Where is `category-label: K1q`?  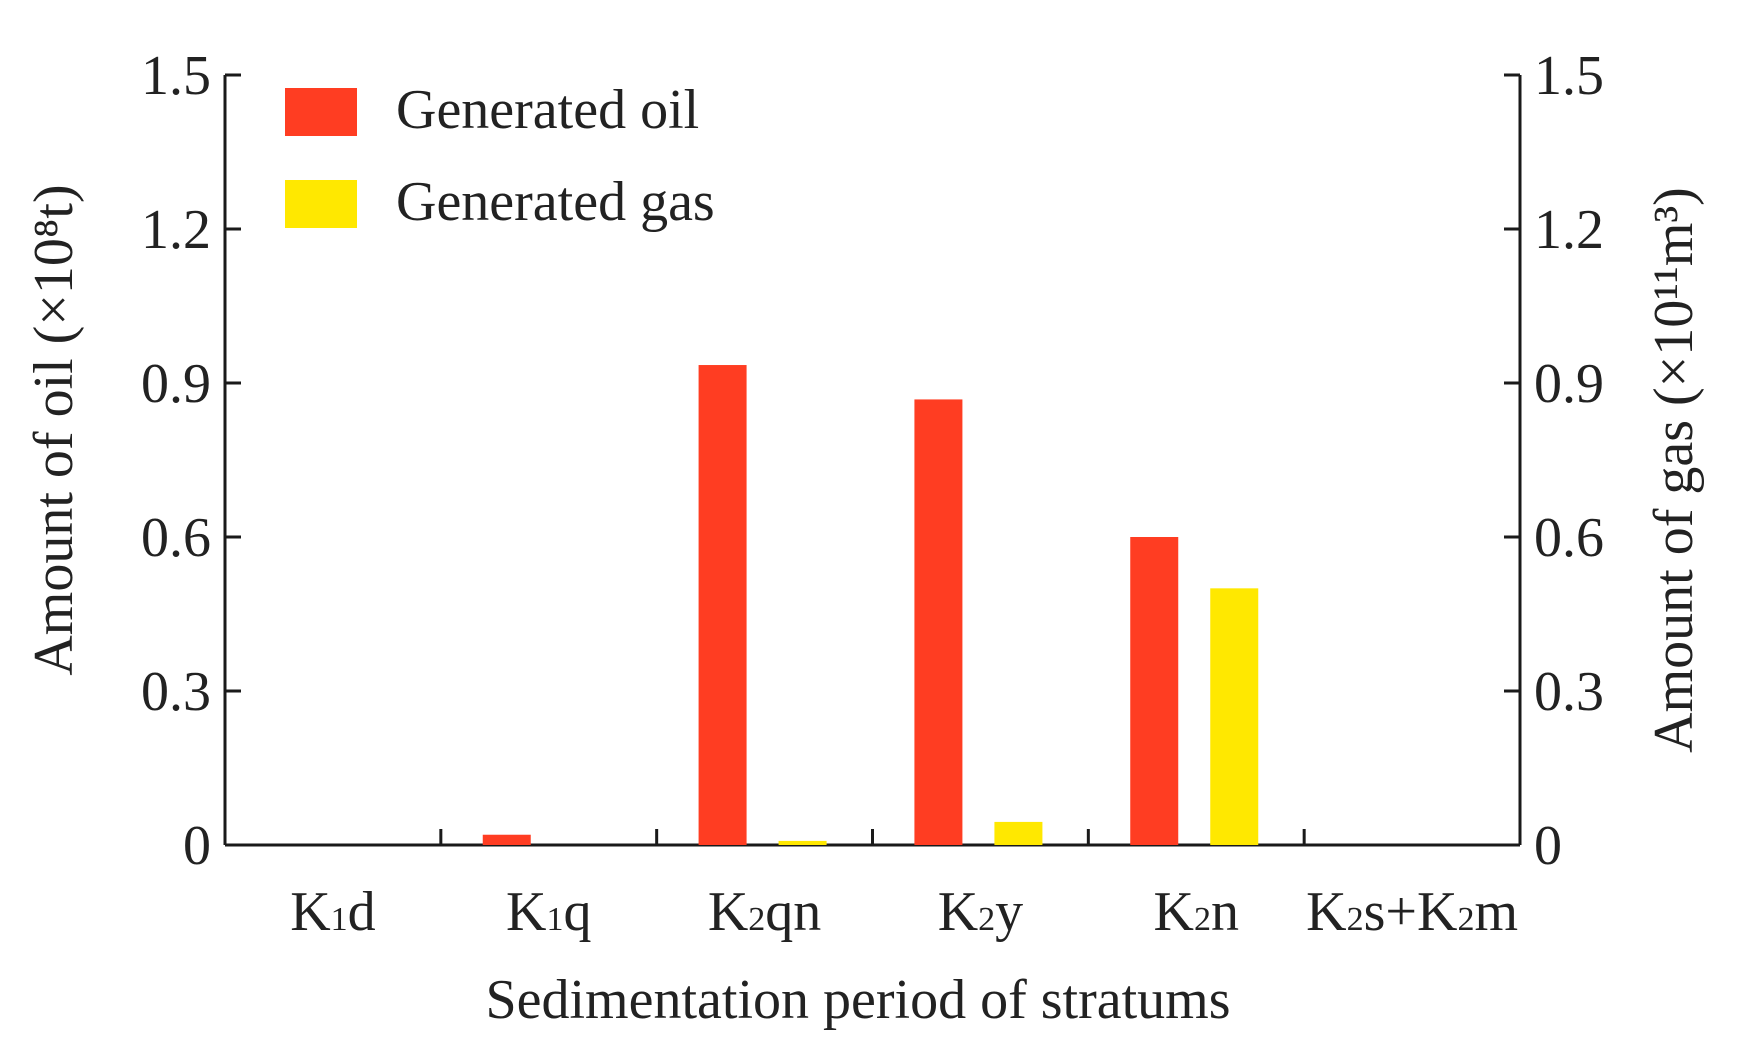 category-label: K1q is located at coordinates (548, 912).